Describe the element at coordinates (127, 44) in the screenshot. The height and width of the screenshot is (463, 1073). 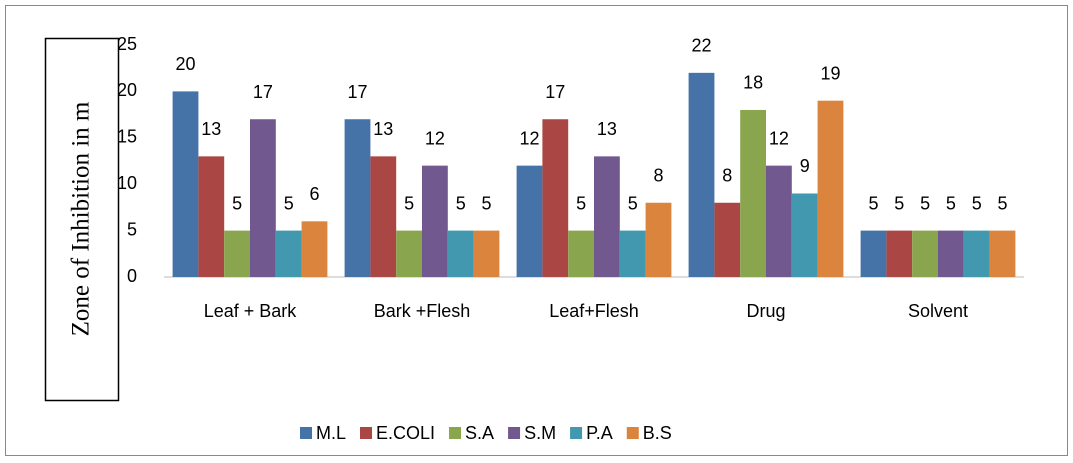
I see `y-tick-label: 25` at that location.